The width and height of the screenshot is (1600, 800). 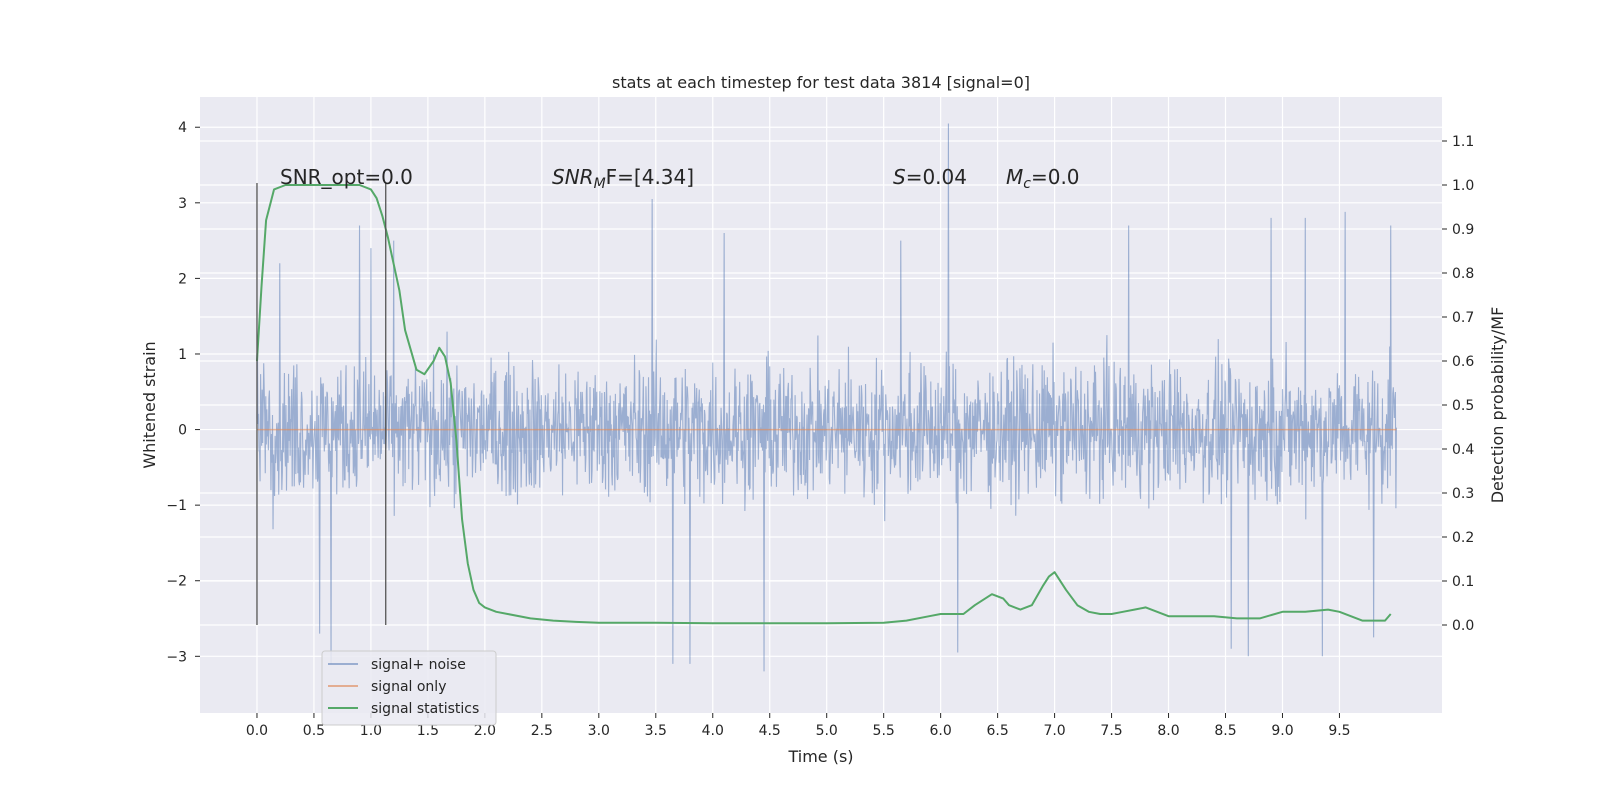 What do you see at coordinates (599, 731) in the screenshot?
I see `x-tick-label-6: 3.0` at bounding box center [599, 731].